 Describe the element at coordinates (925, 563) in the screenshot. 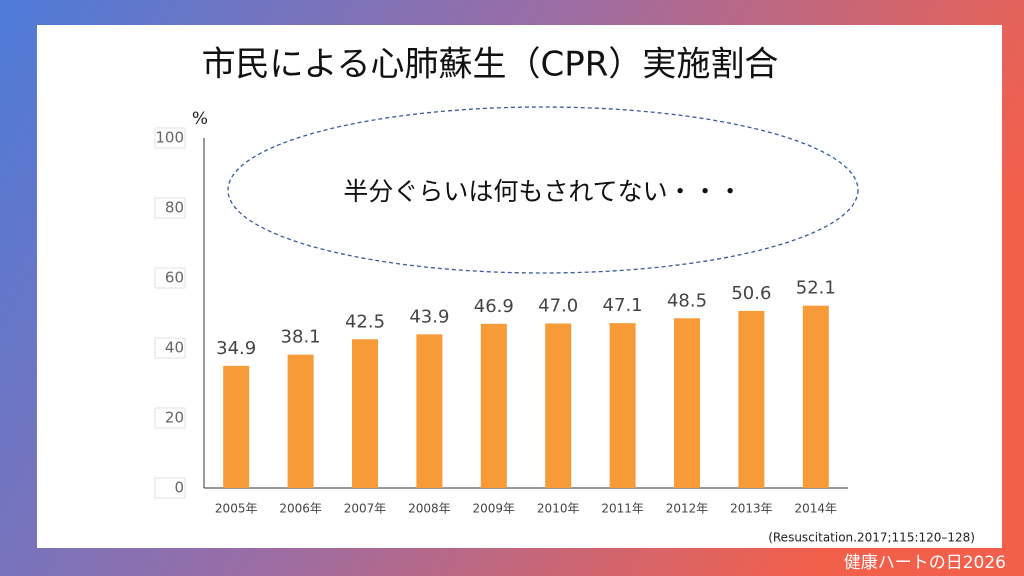

I see `footer: 健康ハートの日2026` at that location.